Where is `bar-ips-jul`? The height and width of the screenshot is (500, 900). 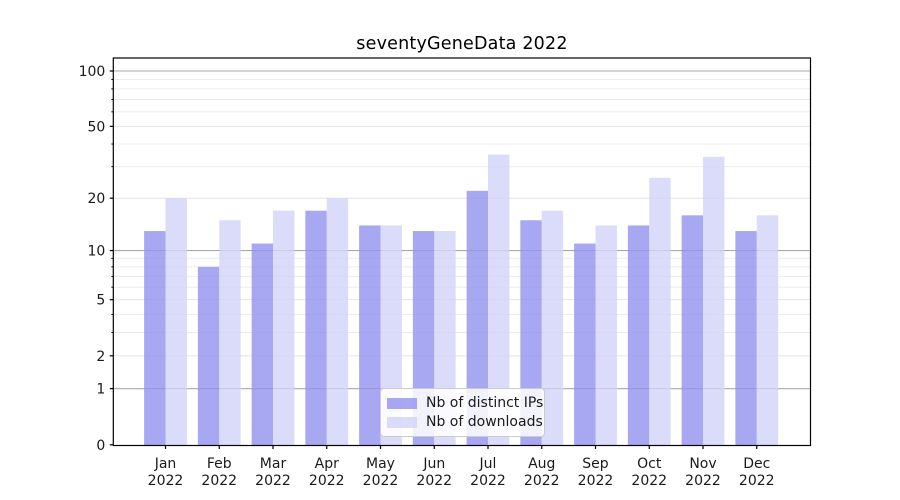
bar-ips-jul is located at coordinates (477, 318).